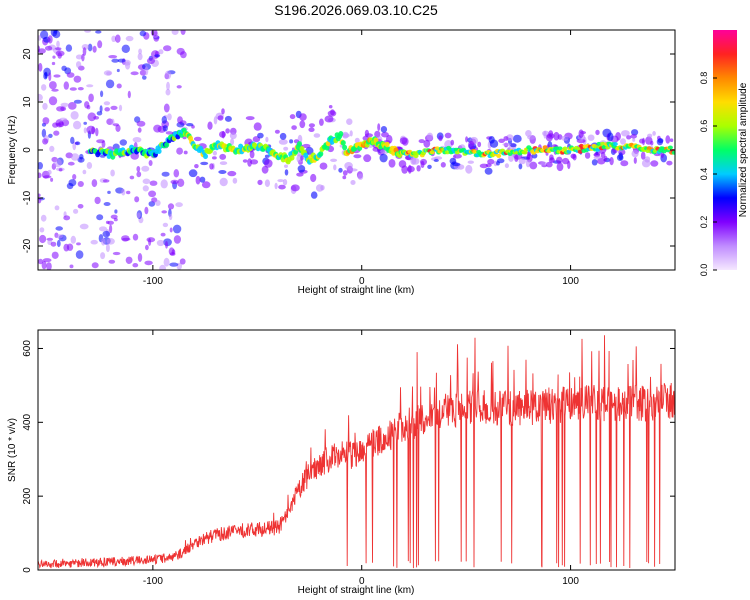 Image resolution: width=750 pixels, height=600 pixels. I want to click on x-tick-label: 100, so click(570, 281).